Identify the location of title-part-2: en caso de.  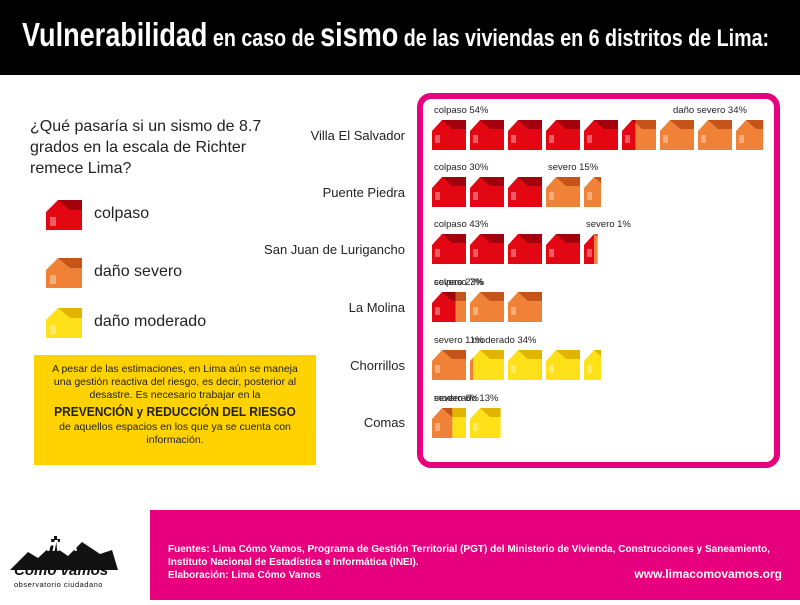
(264, 38).